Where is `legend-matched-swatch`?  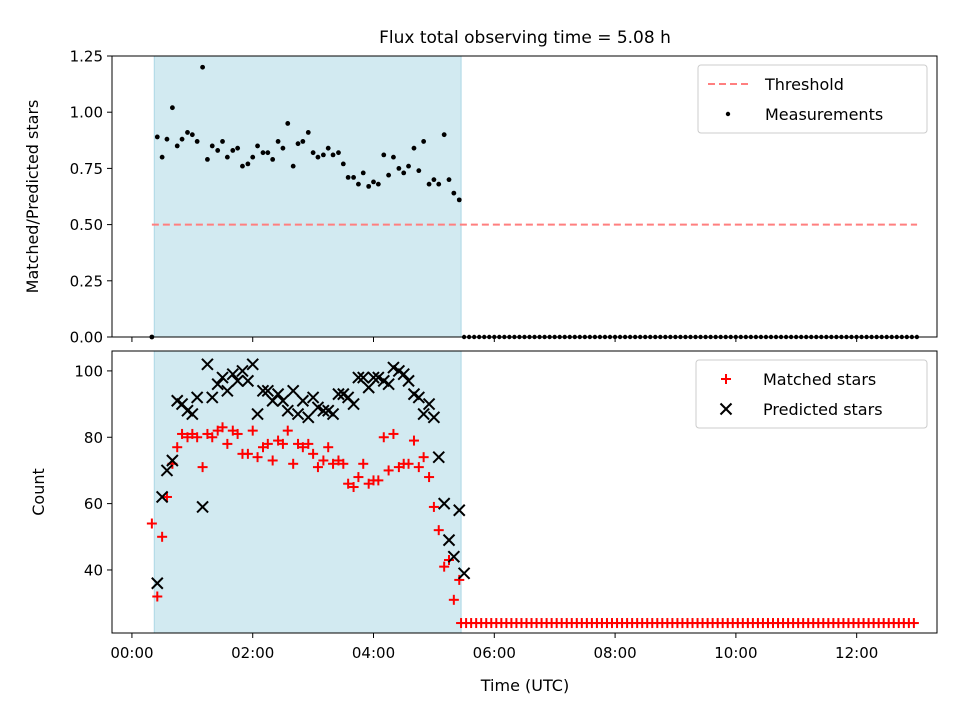 legend-matched-swatch is located at coordinates (726, 379).